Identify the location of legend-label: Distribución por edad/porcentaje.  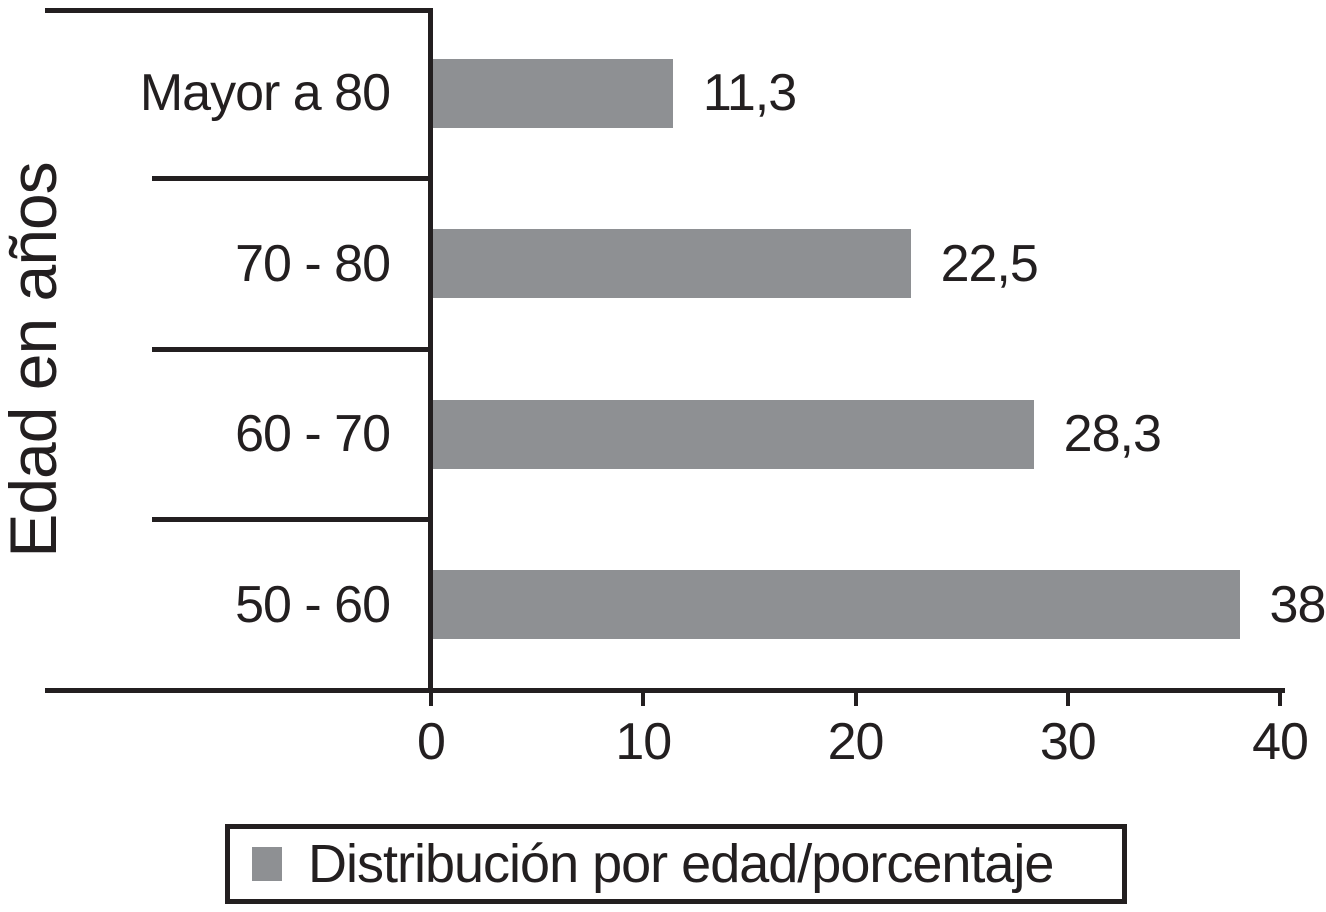
(681, 864).